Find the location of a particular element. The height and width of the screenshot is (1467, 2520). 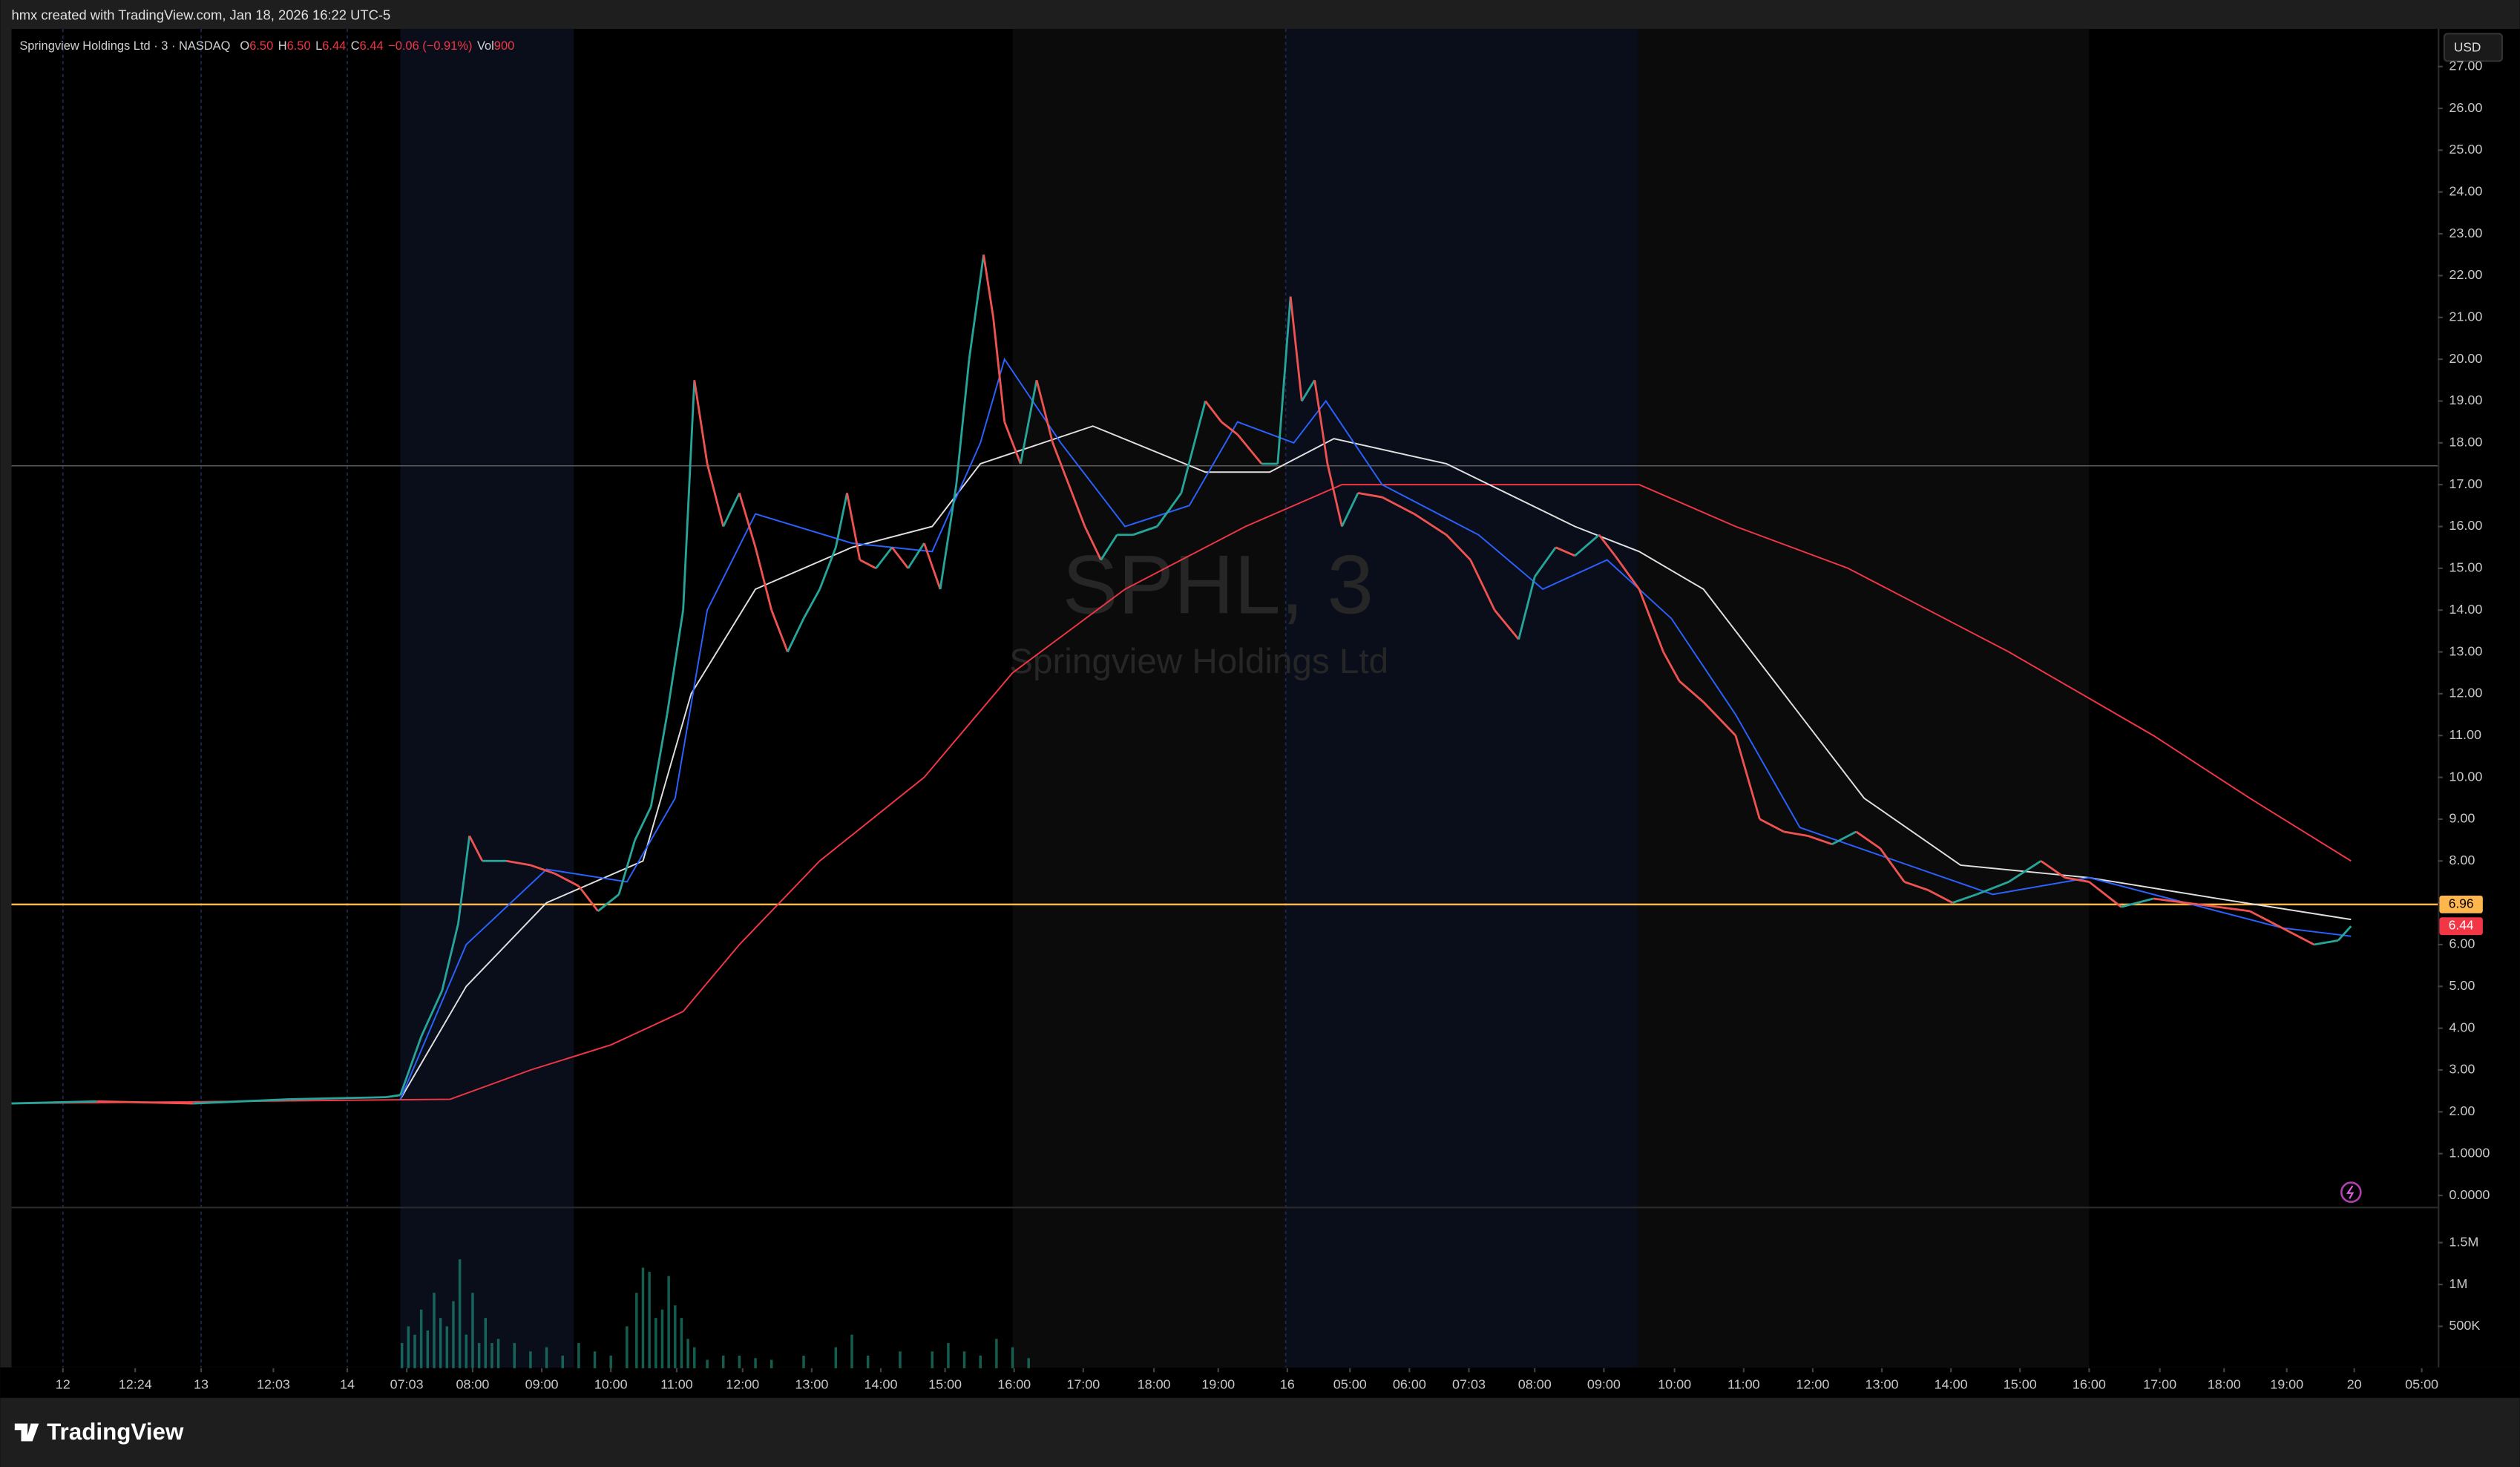

alert-icon is located at coordinates (2351, 1192).